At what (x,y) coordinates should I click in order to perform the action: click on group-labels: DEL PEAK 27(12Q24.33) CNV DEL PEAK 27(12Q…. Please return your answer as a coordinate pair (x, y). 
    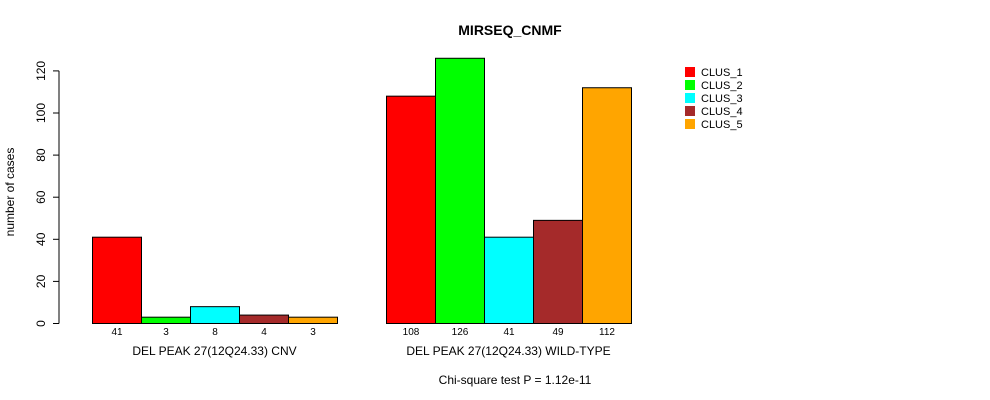
    Looking at the image, I should click on (371, 351).